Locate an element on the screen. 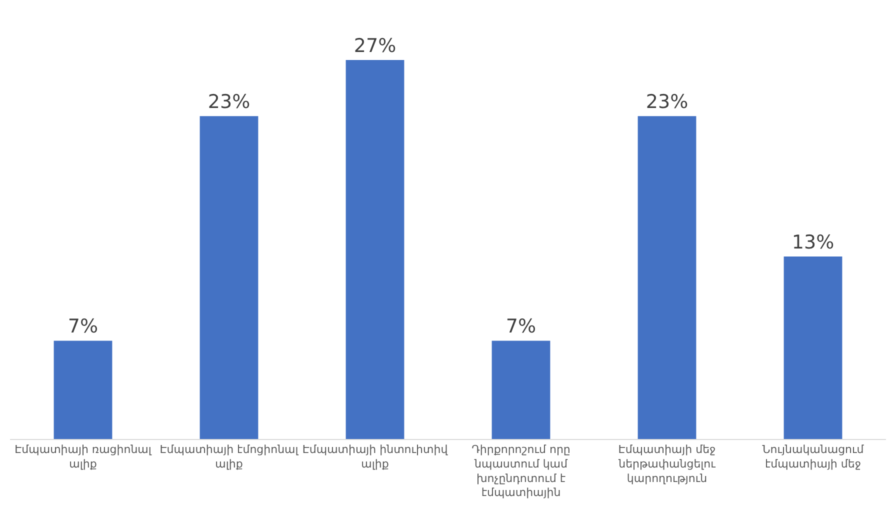 The width and height of the screenshot is (896, 509). x-tick-label: Էմպատիայի մեջ ներթափանցելու կարողություն is located at coordinates (667, 464).